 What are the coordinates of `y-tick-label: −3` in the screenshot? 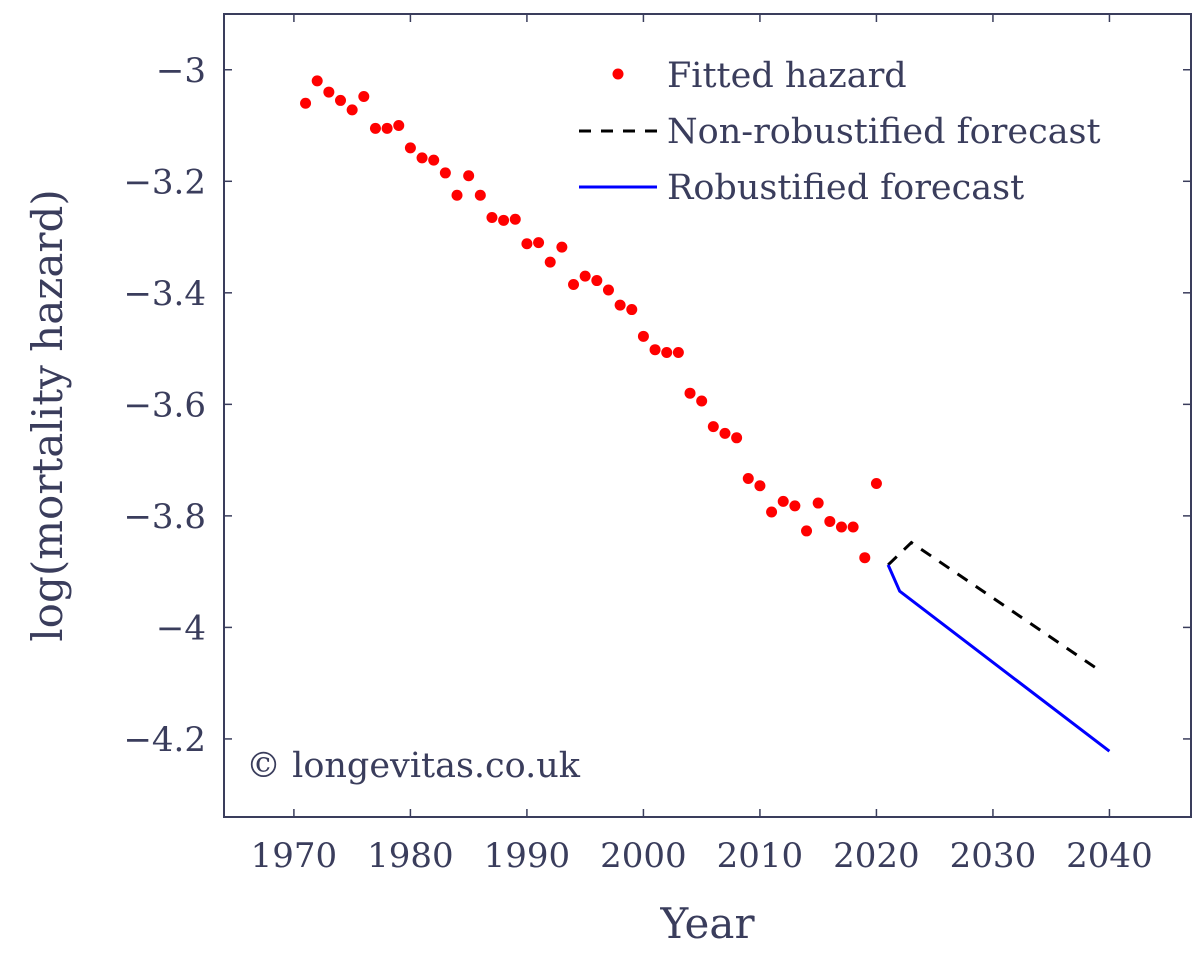 It's located at (181, 71).